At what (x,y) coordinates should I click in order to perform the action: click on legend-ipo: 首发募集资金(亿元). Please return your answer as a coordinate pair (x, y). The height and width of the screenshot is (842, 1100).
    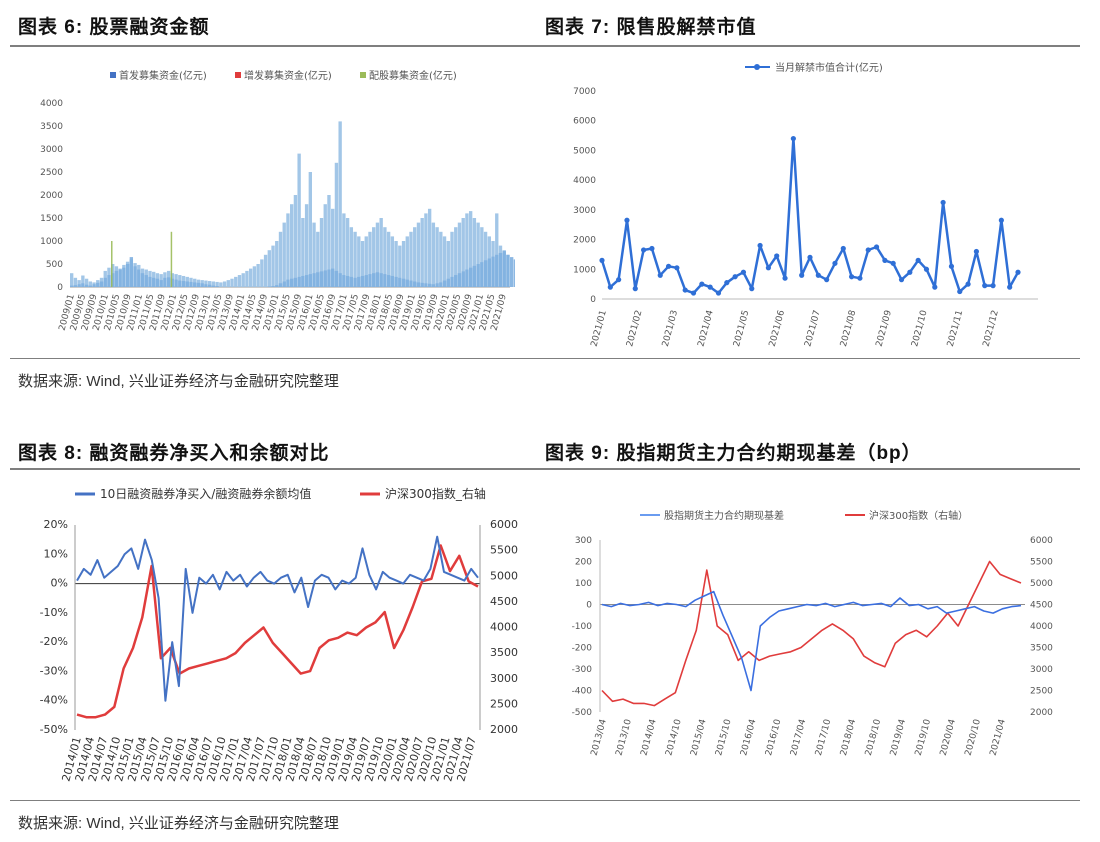
    Looking at the image, I should click on (163, 75).